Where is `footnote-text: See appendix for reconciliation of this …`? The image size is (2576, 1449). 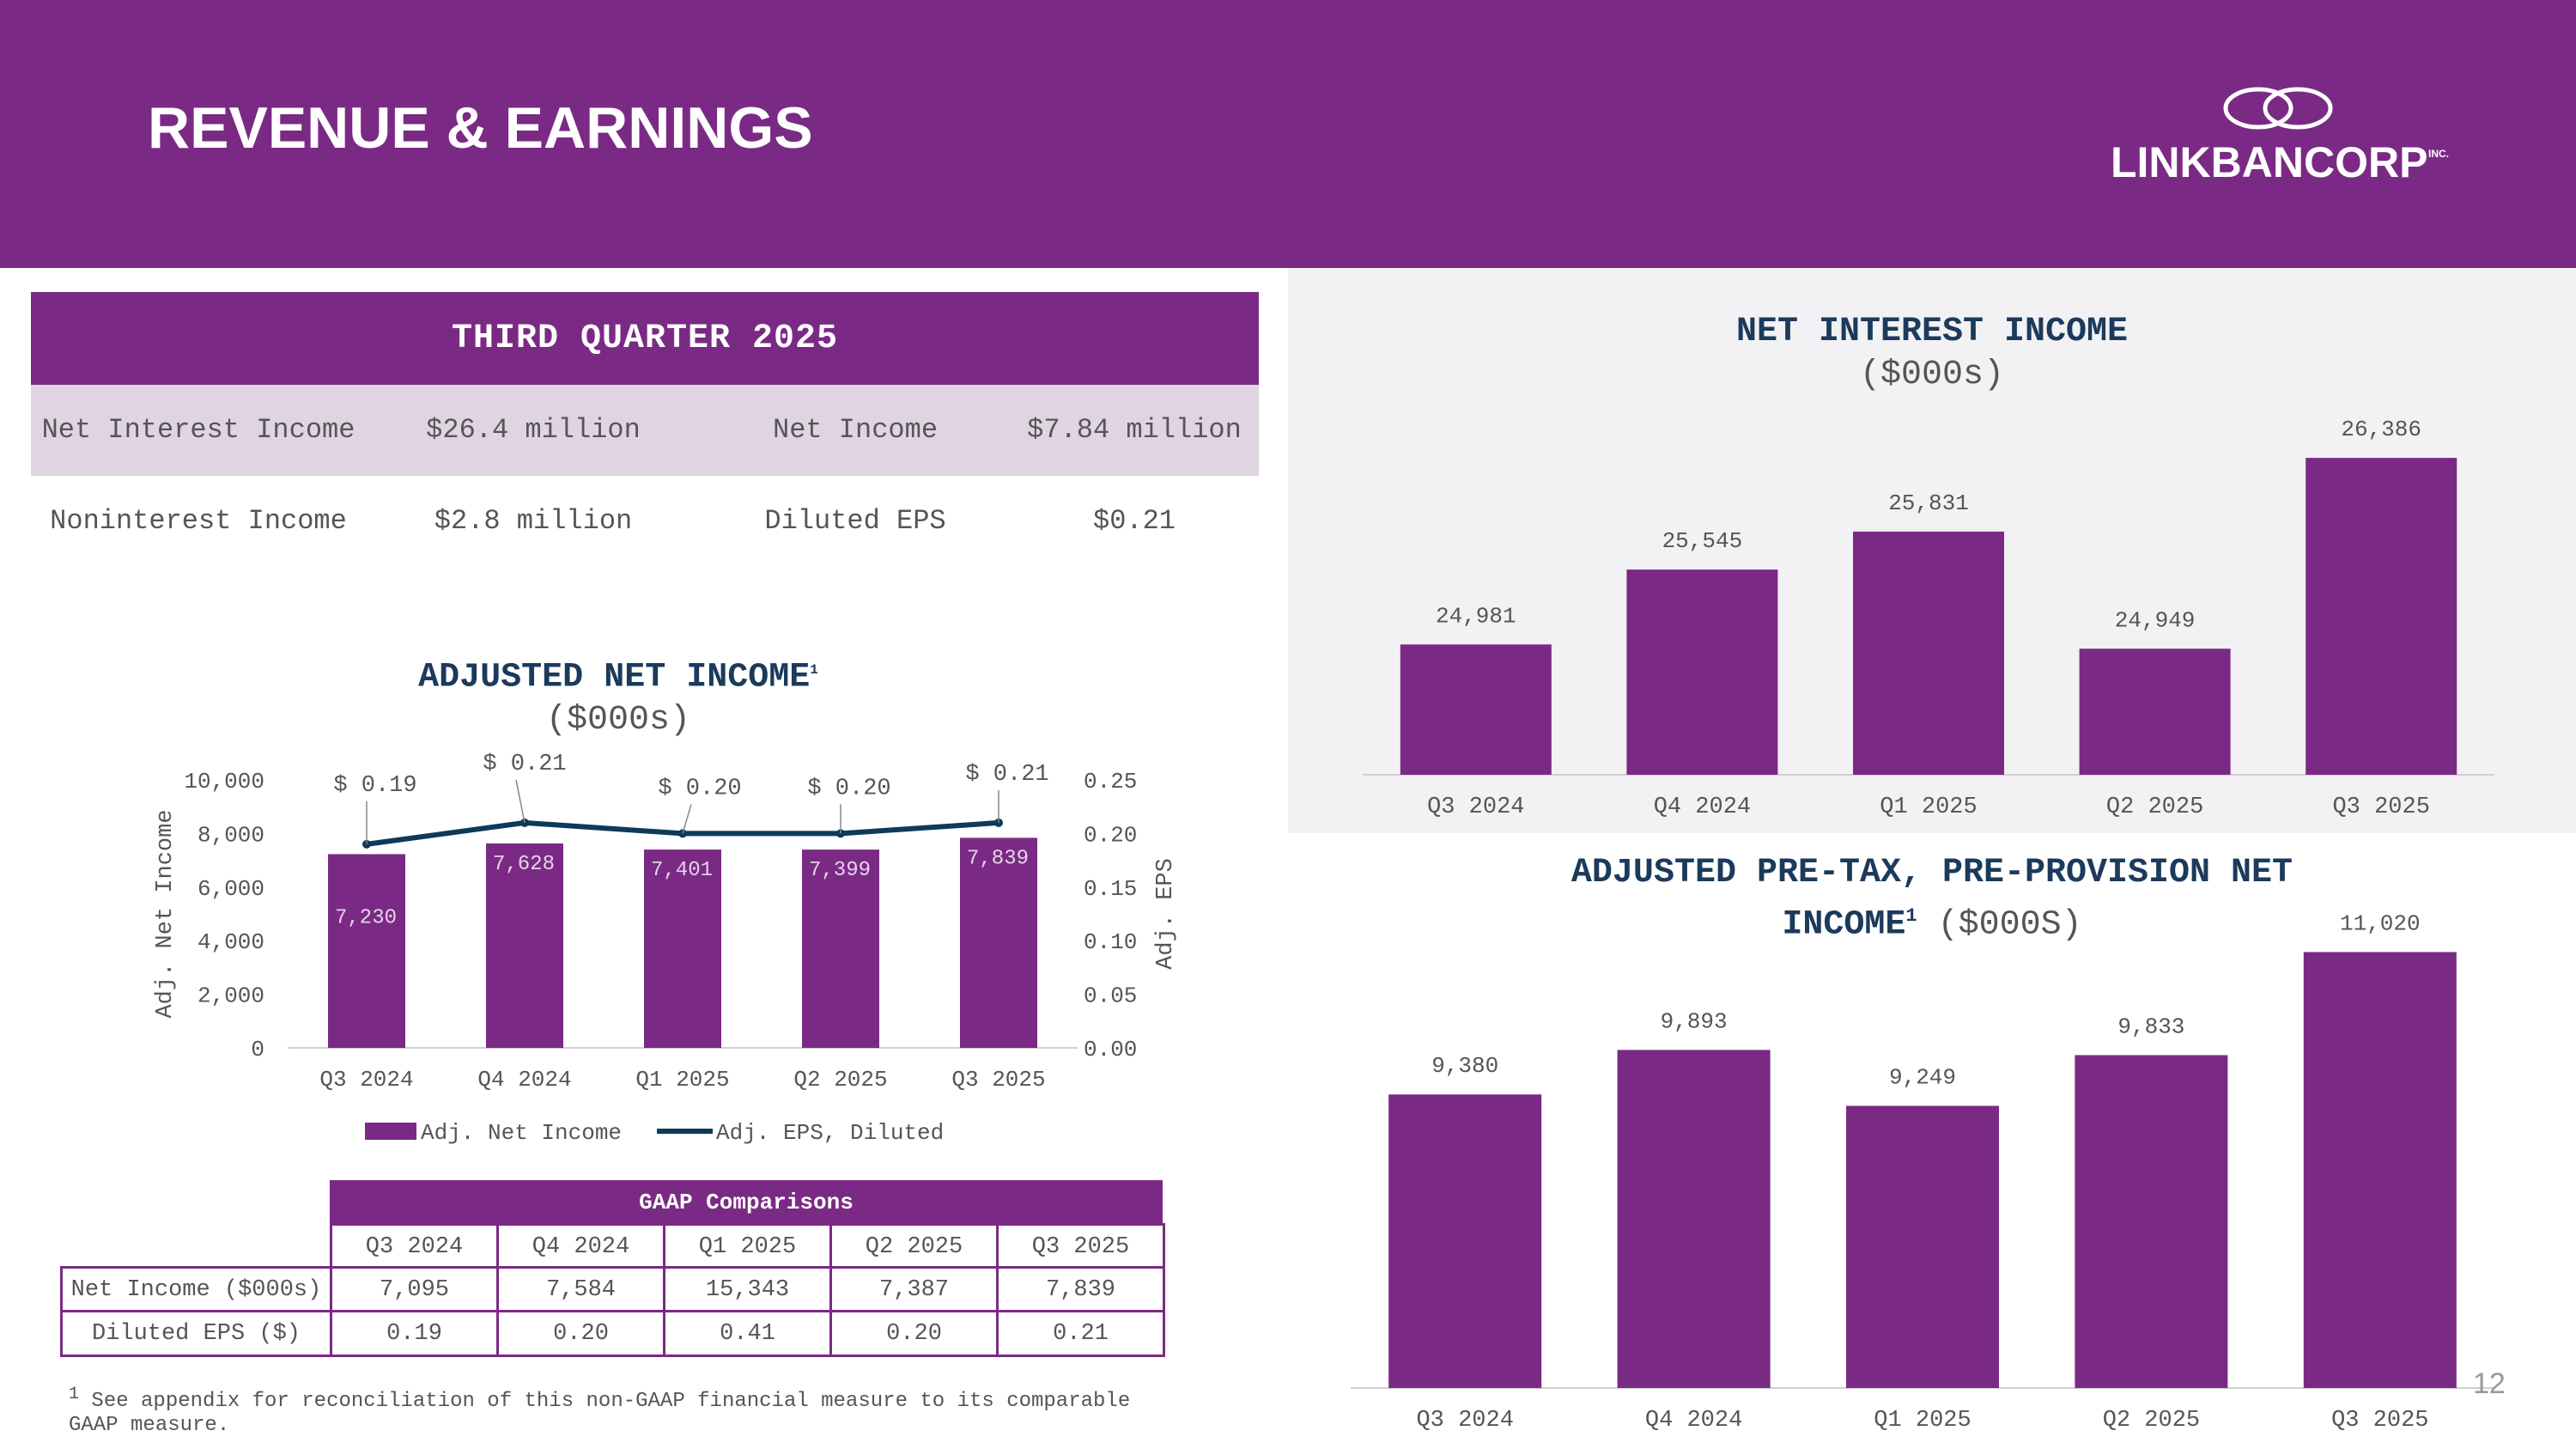
footnote-text: See appendix for reconciliation of this … is located at coordinates (600, 1413).